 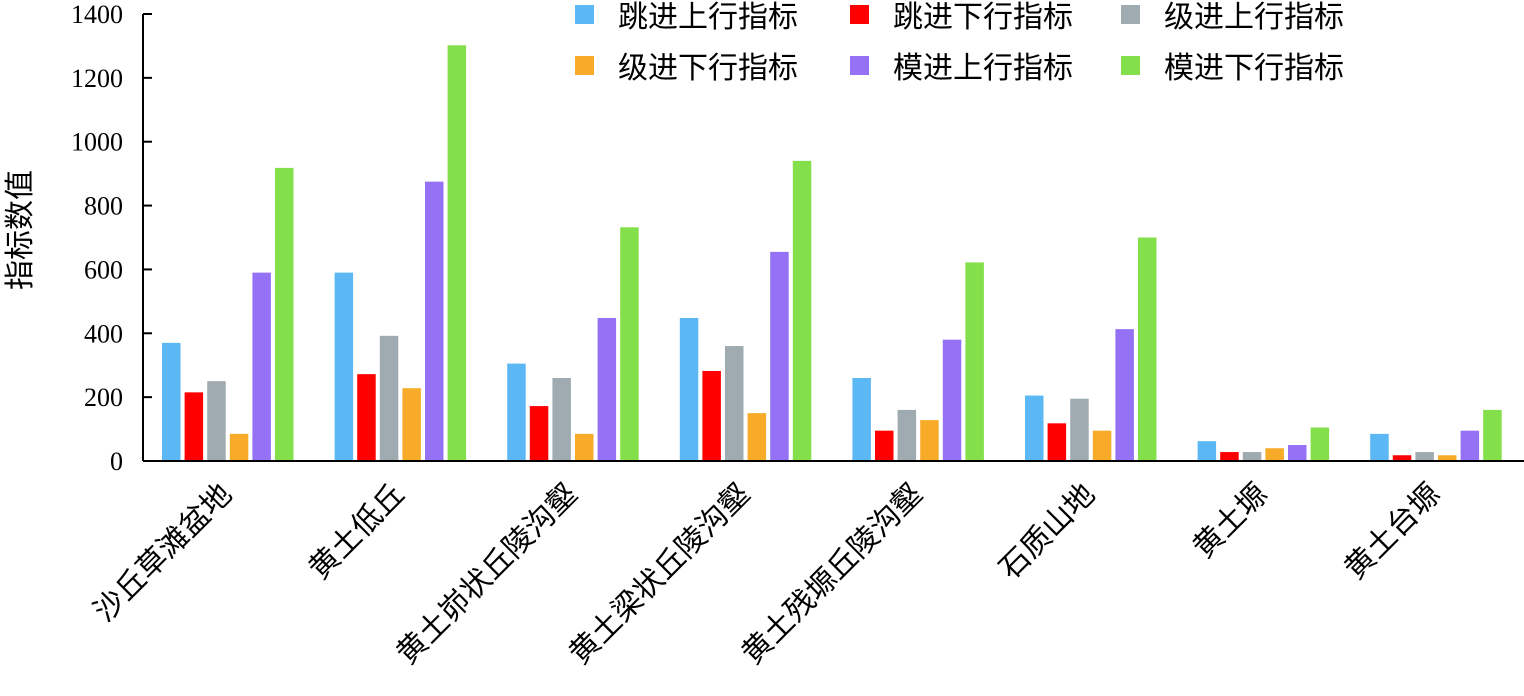 I want to click on x-tick-label: 黄土梁状丘陵沟壑, so click(x=659, y=574).